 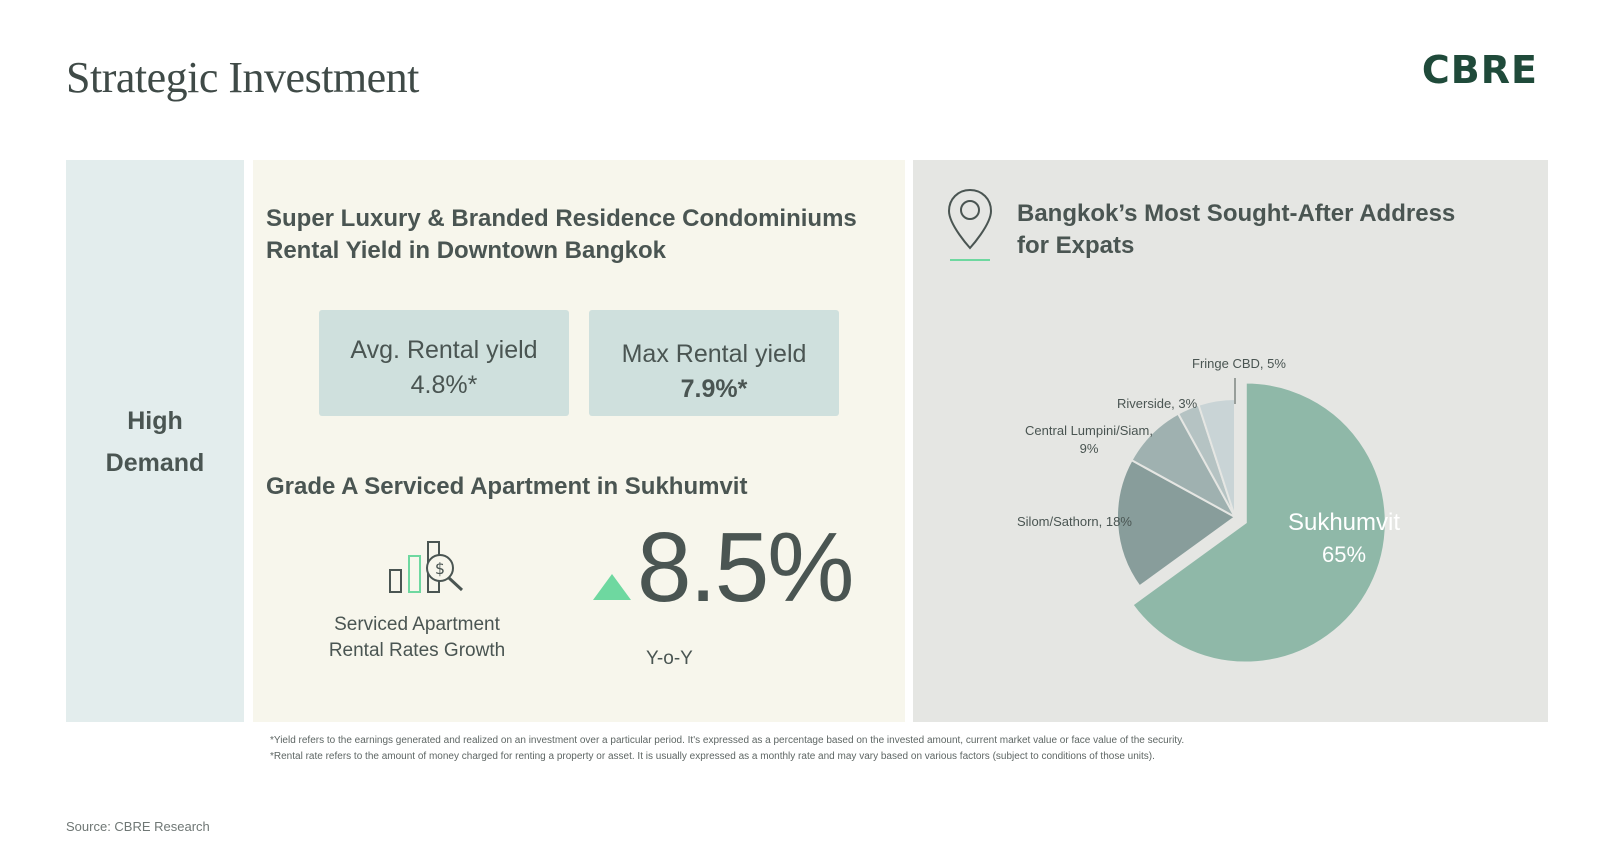 I want to click on high-demand-panel: High Demand, so click(x=155, y=441).